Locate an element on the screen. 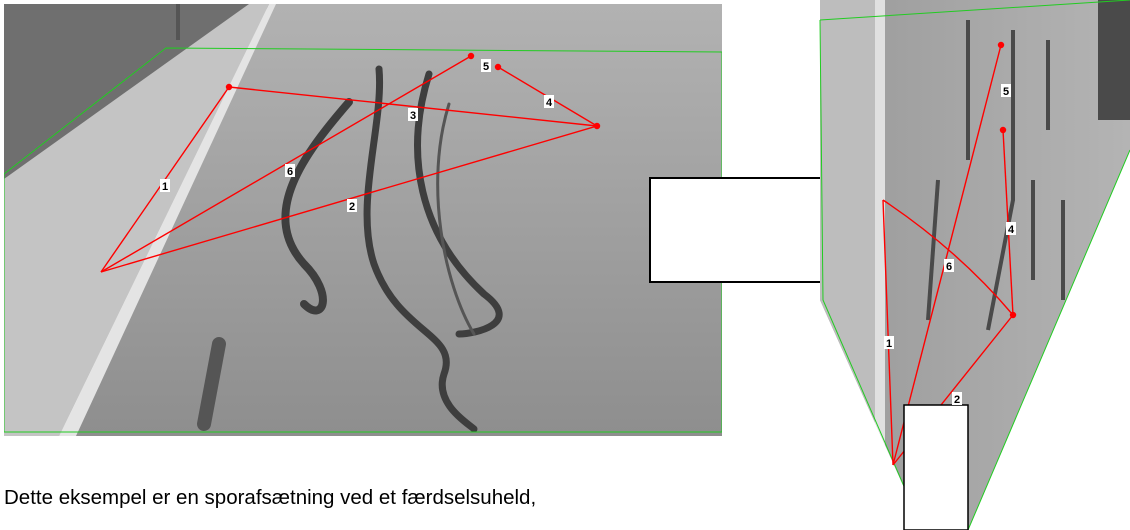 This screenshot has height=530, width=1130. rect-label-4-text: 4 is located at coordinates (1011, 230).